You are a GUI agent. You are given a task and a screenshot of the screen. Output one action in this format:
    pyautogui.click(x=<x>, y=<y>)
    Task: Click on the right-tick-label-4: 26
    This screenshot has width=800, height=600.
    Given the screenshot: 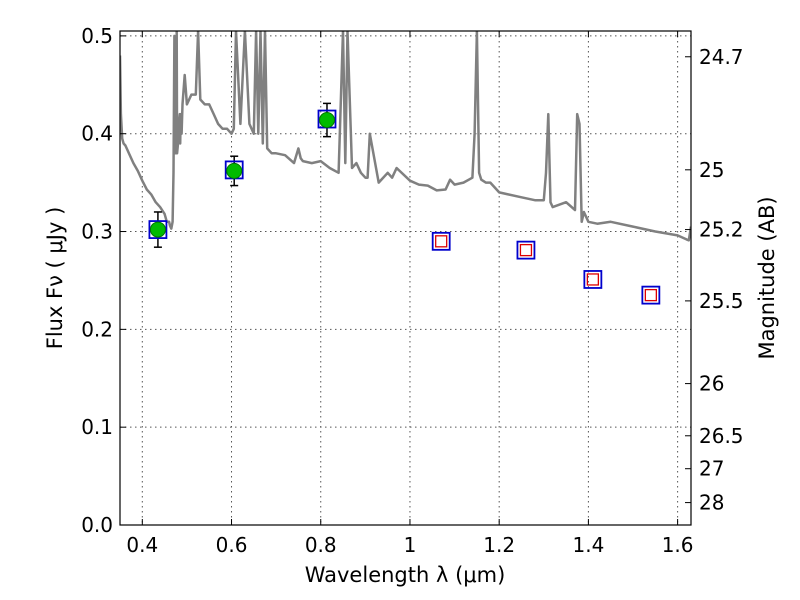 What is the action you would take?
    pyautogui.click(x=711, y=384)
    